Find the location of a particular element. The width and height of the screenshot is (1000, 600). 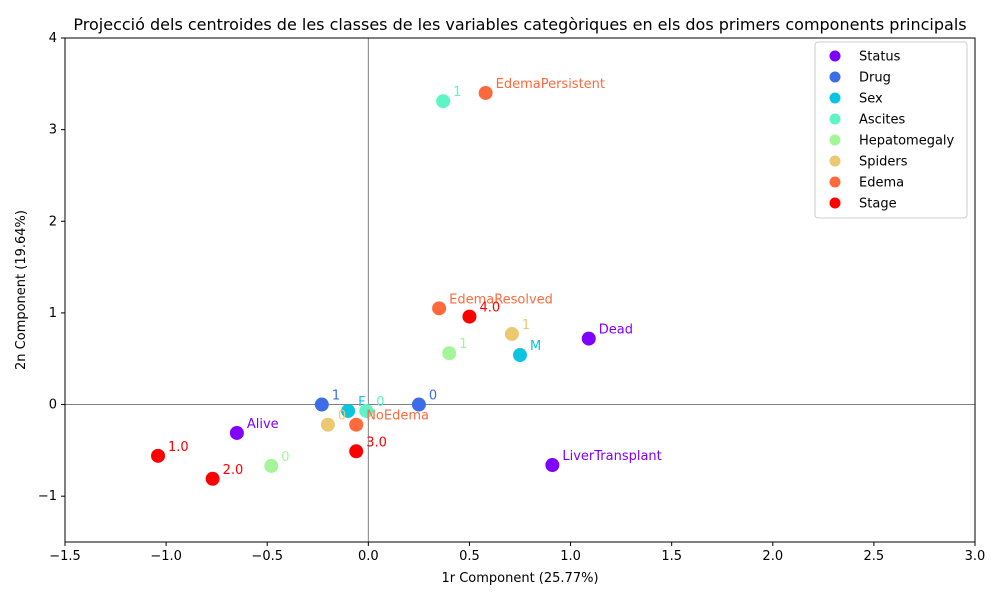

x-tick-label: −1.5 is located at coordinates (65, 556).